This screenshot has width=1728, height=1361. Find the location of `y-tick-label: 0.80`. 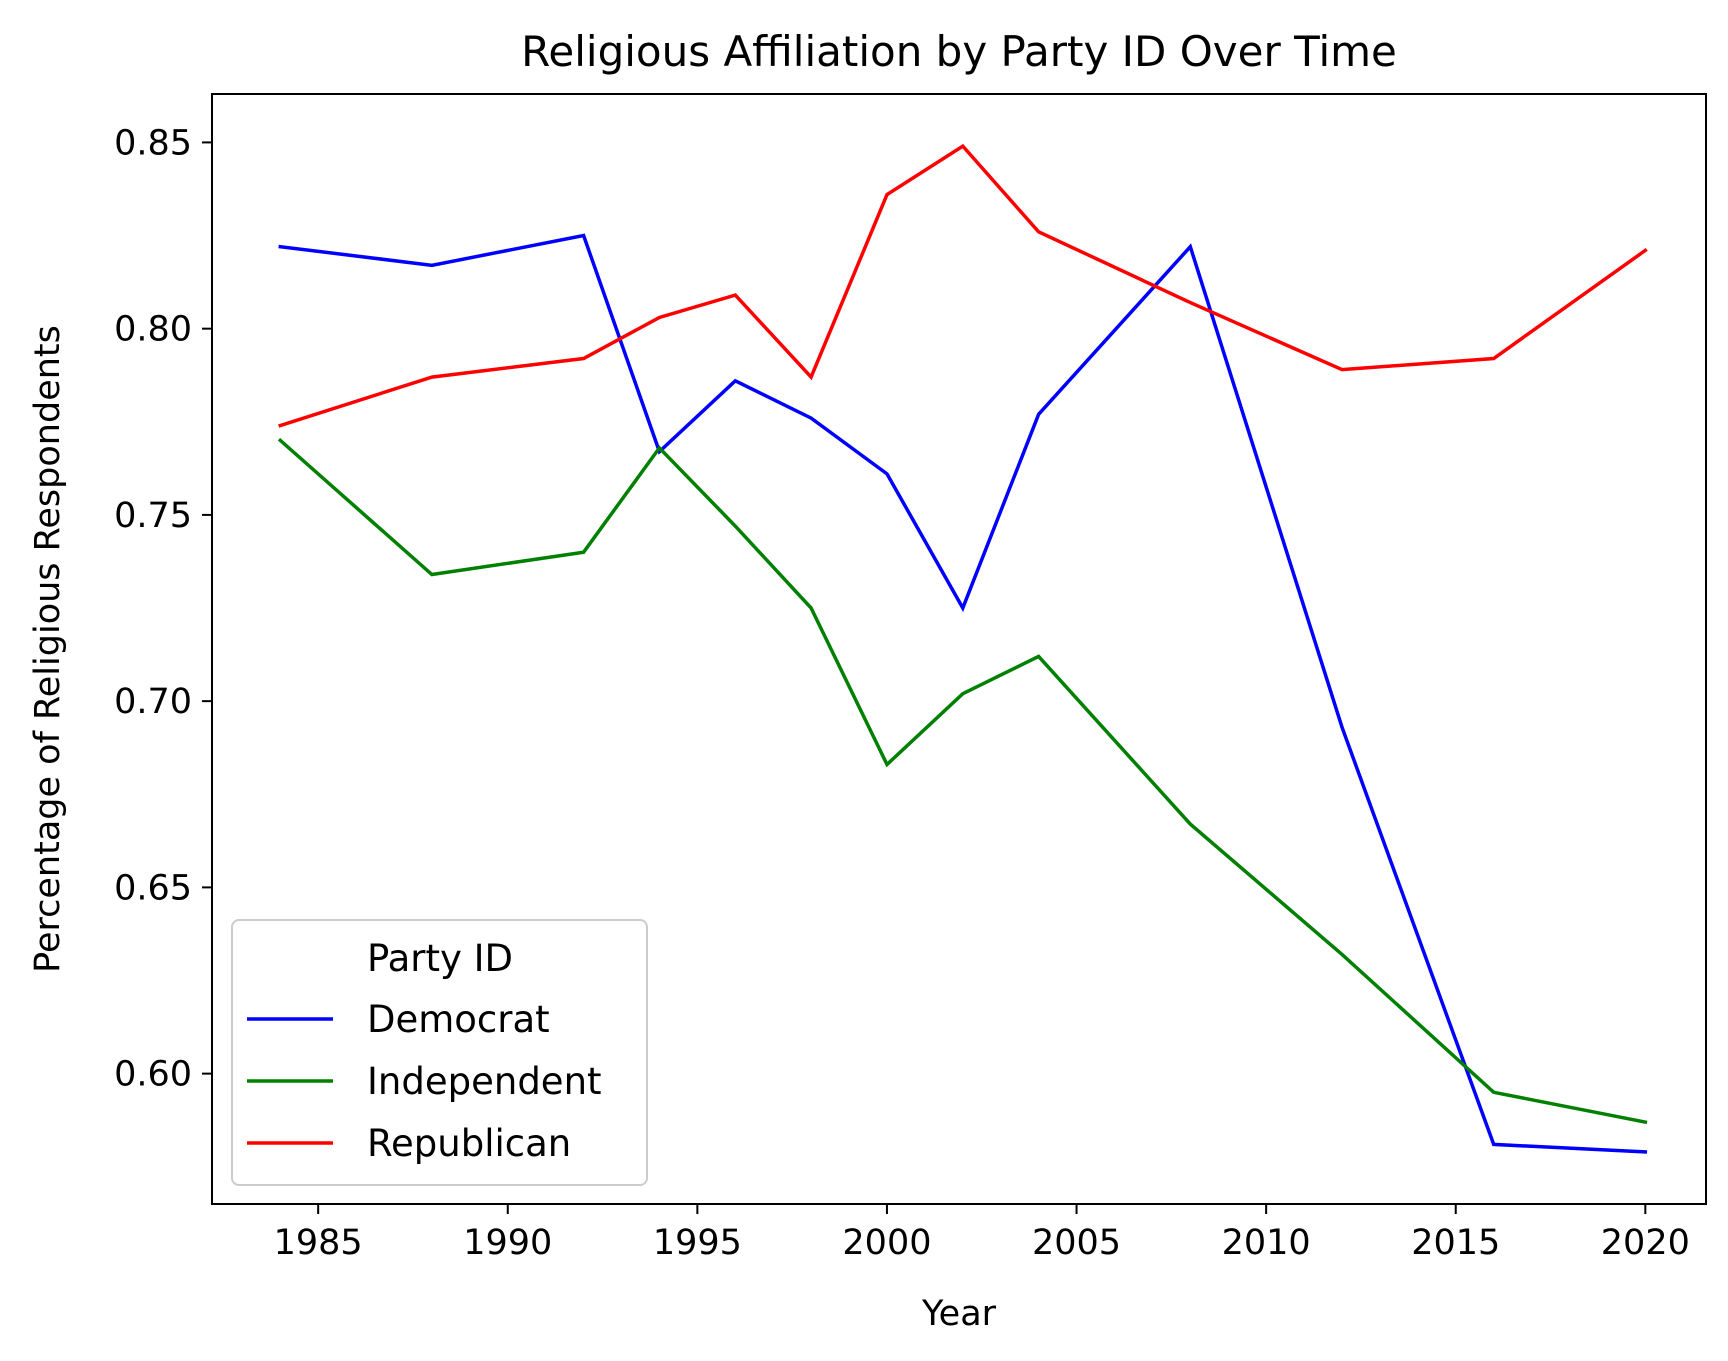

y-tick-label: 0.80 is located at coordinates (153, 330).